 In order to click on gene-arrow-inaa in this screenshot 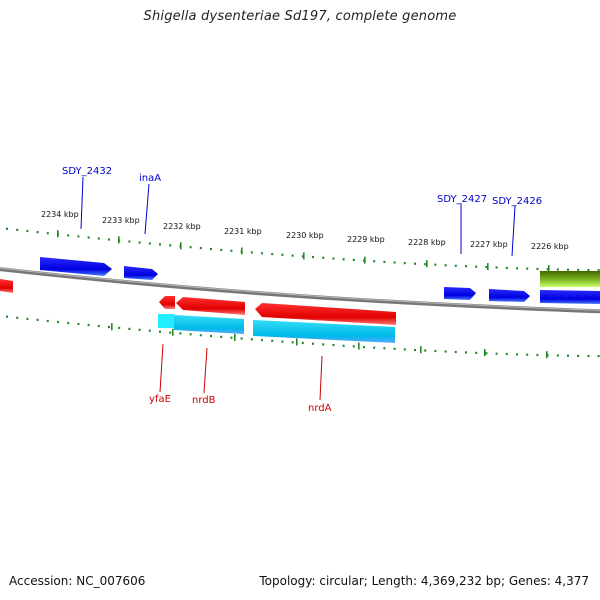, I will do `click(141, 273)`.